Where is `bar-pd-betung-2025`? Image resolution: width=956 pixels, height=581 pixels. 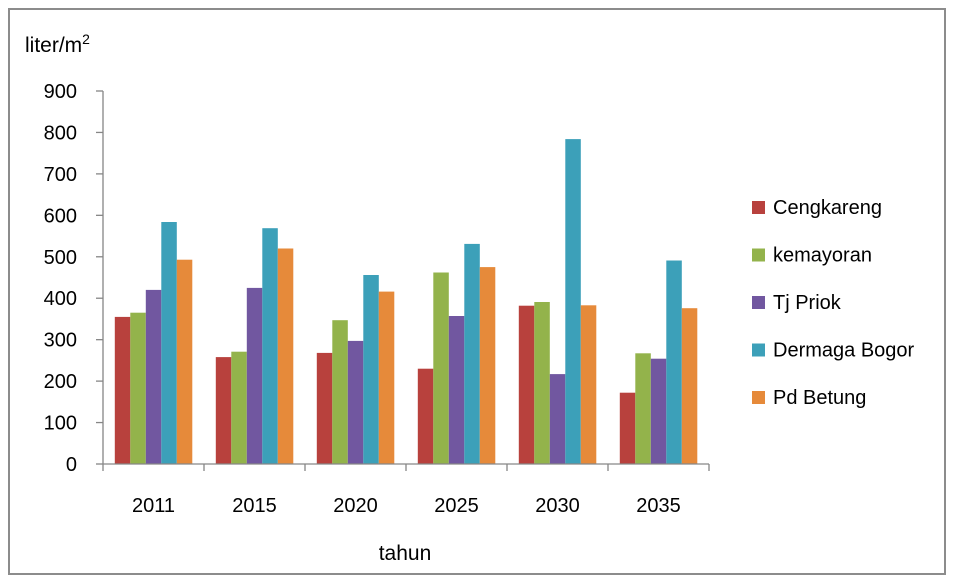
bar-pd-betung-2025 is located at coordinates (487, 365).